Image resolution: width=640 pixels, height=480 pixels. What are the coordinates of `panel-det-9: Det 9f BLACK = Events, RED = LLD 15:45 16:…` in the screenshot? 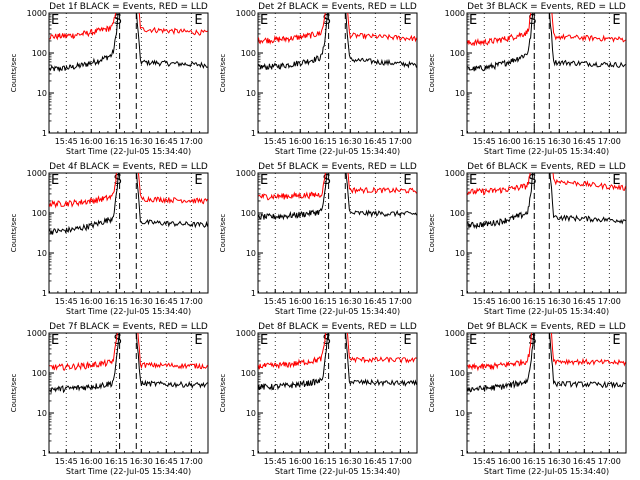 It's located at (527, 399).